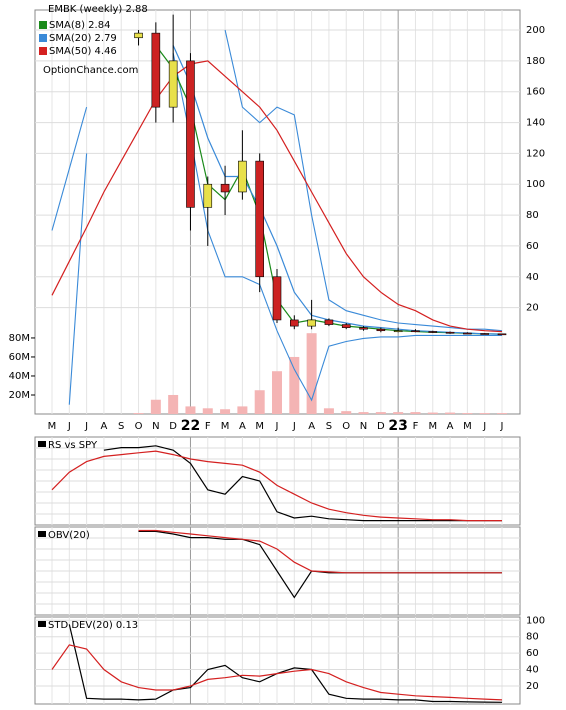  I want to click on x-tick-label: 23, so click(397, 426).